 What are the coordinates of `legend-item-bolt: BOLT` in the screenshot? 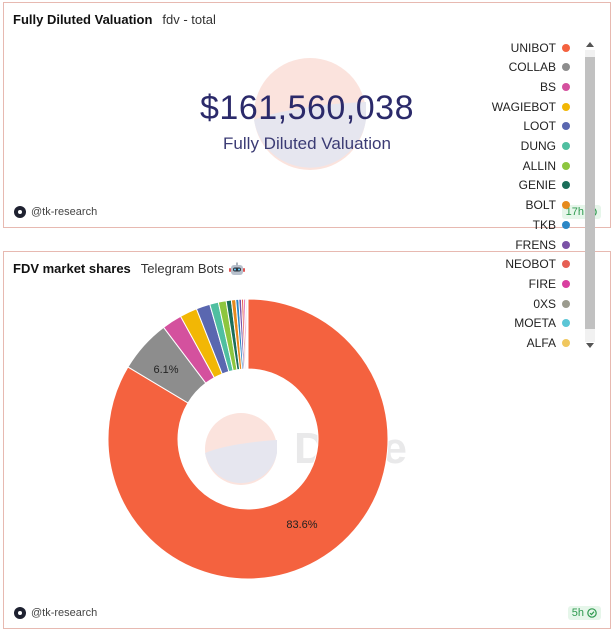 It's located at (548, 205).